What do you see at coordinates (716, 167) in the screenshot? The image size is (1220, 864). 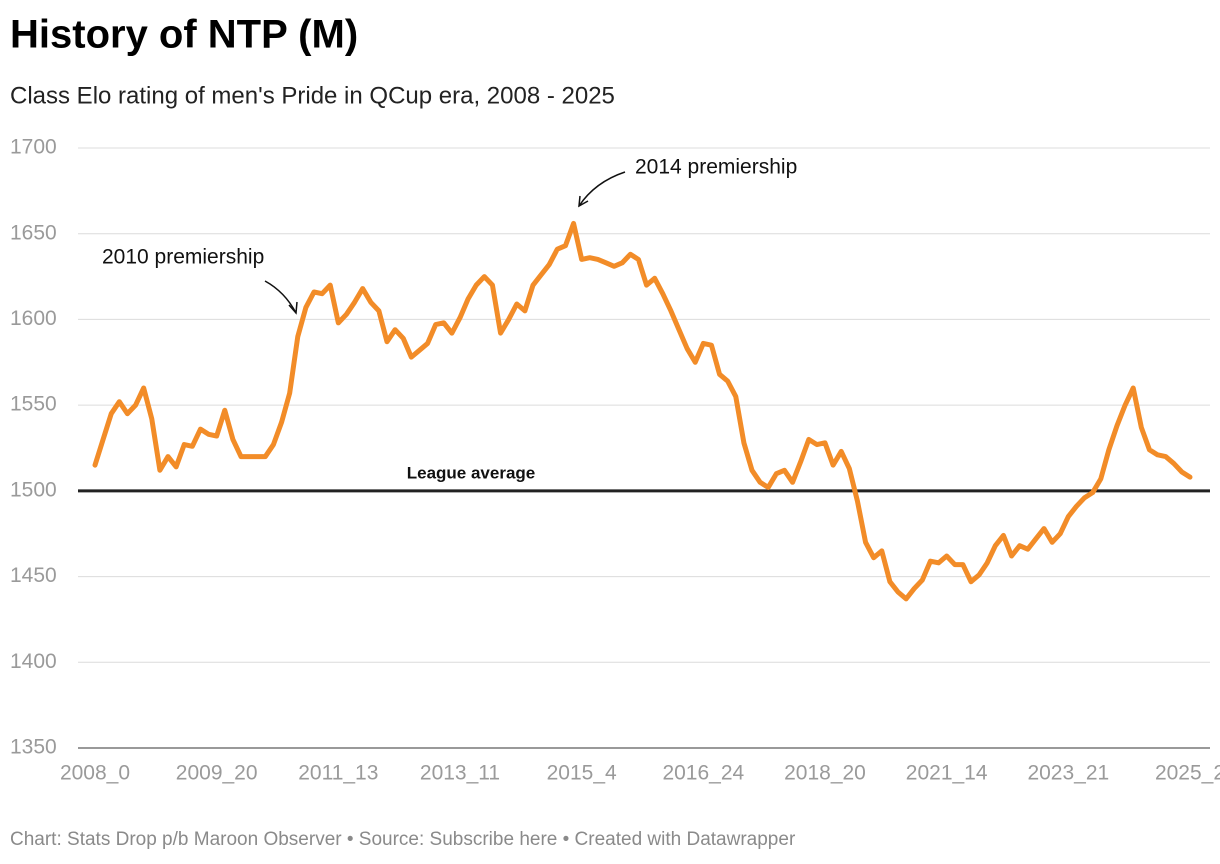 I see `annotation: 2014 premiership` at bounding box center [716, 167].